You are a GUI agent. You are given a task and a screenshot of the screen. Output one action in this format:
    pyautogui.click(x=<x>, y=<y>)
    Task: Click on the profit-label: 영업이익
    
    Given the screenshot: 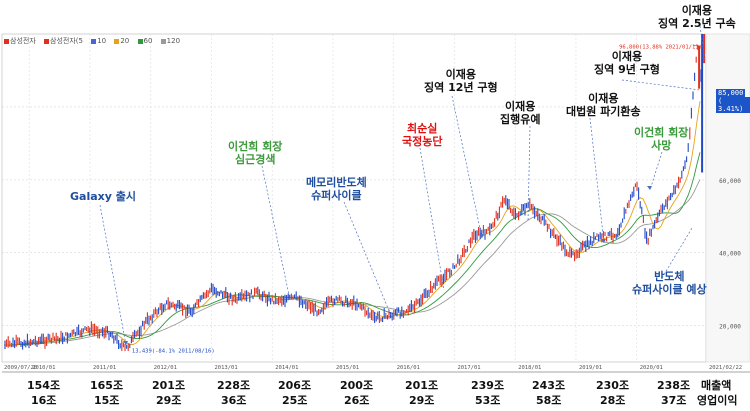 What is the action you would take?
    pyautogui.click(x=717, y=400)
    